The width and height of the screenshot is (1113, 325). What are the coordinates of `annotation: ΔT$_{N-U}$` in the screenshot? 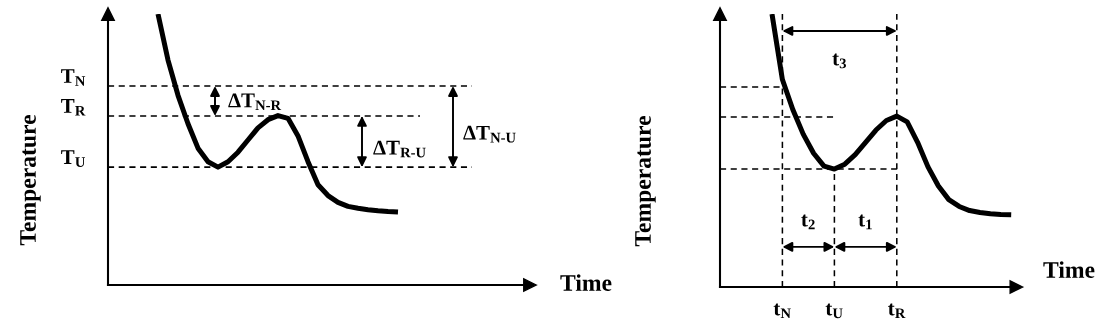 It's located at (489, 134).